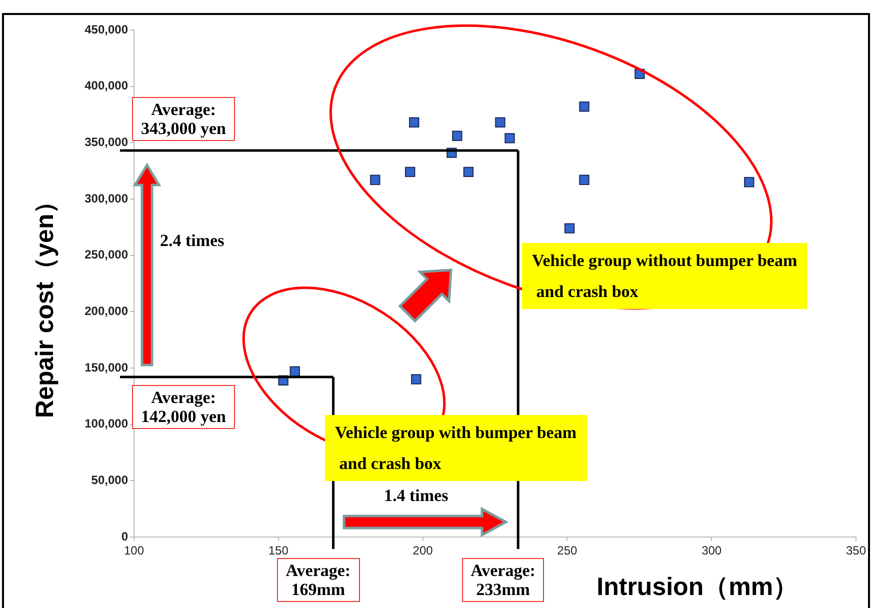 The width and height of the screenshot is (874, 608). Describe the element at coordinates (856, 551) in the screenshot. I see `x-tick-label: 350` at that location.